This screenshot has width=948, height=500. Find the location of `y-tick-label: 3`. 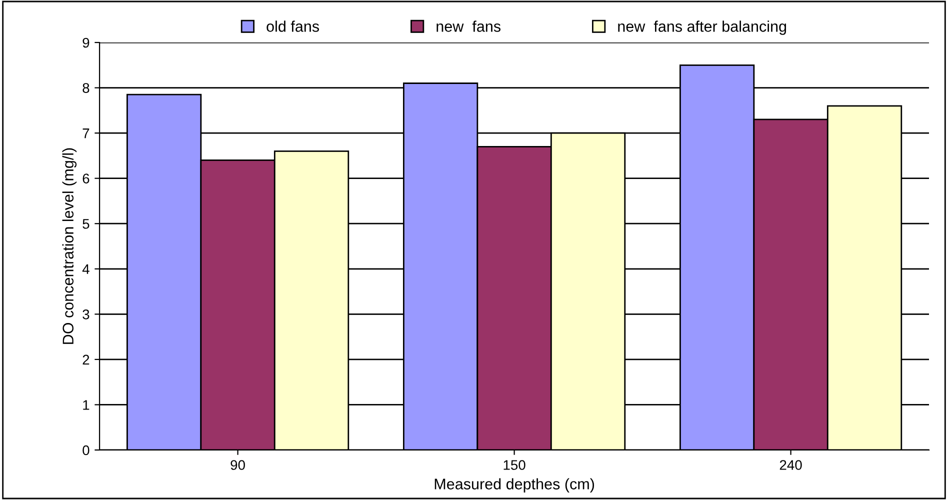

y-tick-label: 3 is located at coordinates (86, 315).